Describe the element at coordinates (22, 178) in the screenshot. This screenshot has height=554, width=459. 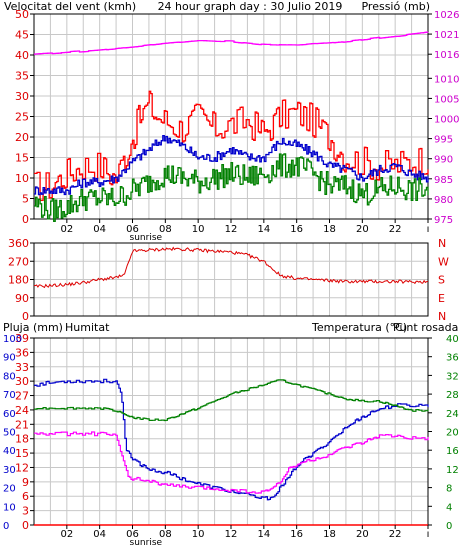
I see `y-tick-label: 10` at that location.